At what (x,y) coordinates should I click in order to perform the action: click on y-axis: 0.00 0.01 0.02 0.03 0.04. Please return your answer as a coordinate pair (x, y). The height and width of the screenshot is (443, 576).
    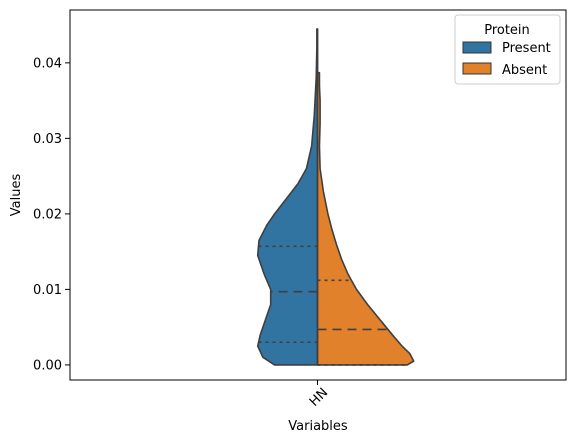
    Looking at the image, I should click on (51, 214).